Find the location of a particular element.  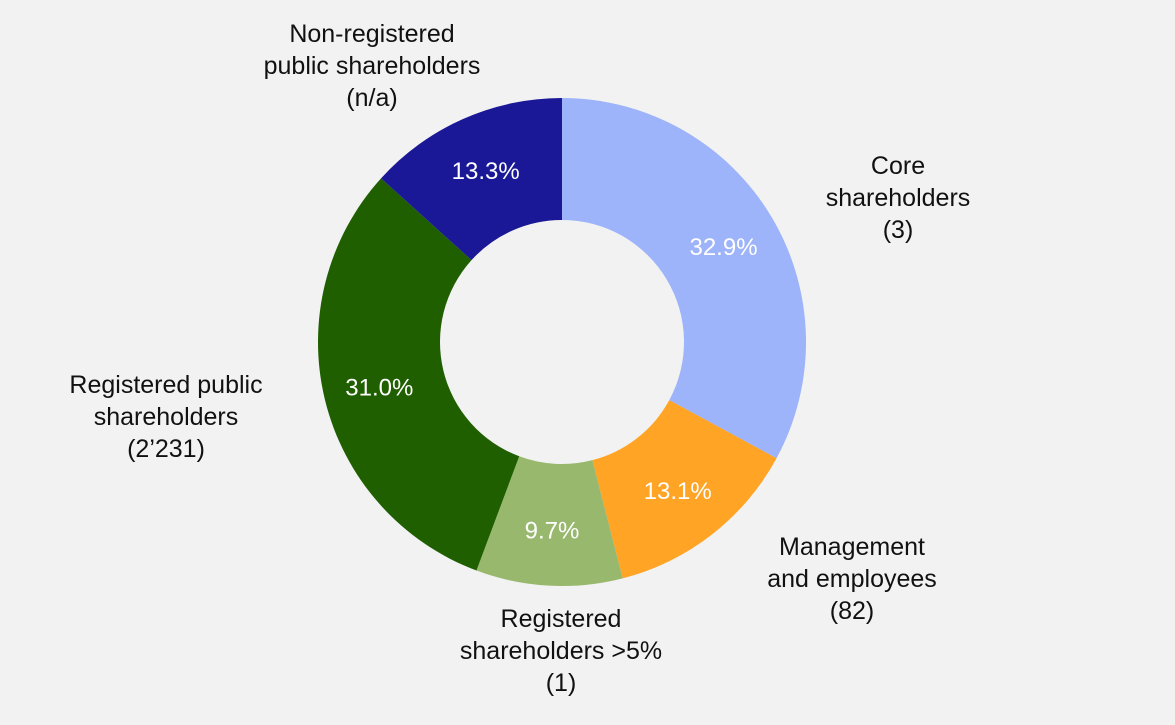

label-line: Core is located at coordinates (898, 166).